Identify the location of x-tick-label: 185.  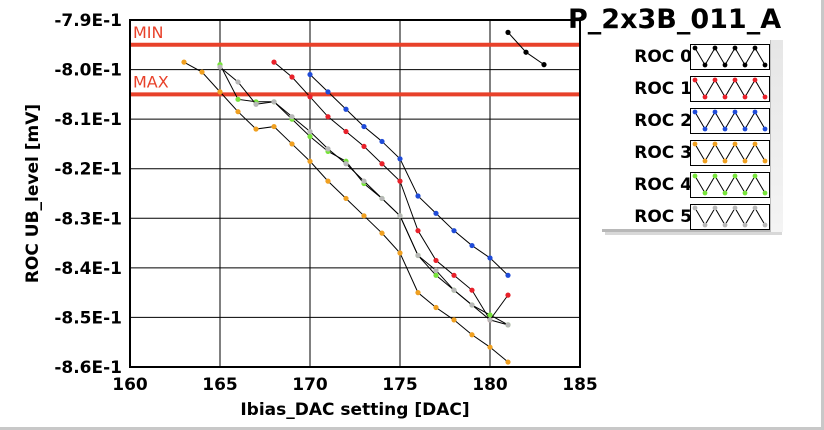
(580, 385).